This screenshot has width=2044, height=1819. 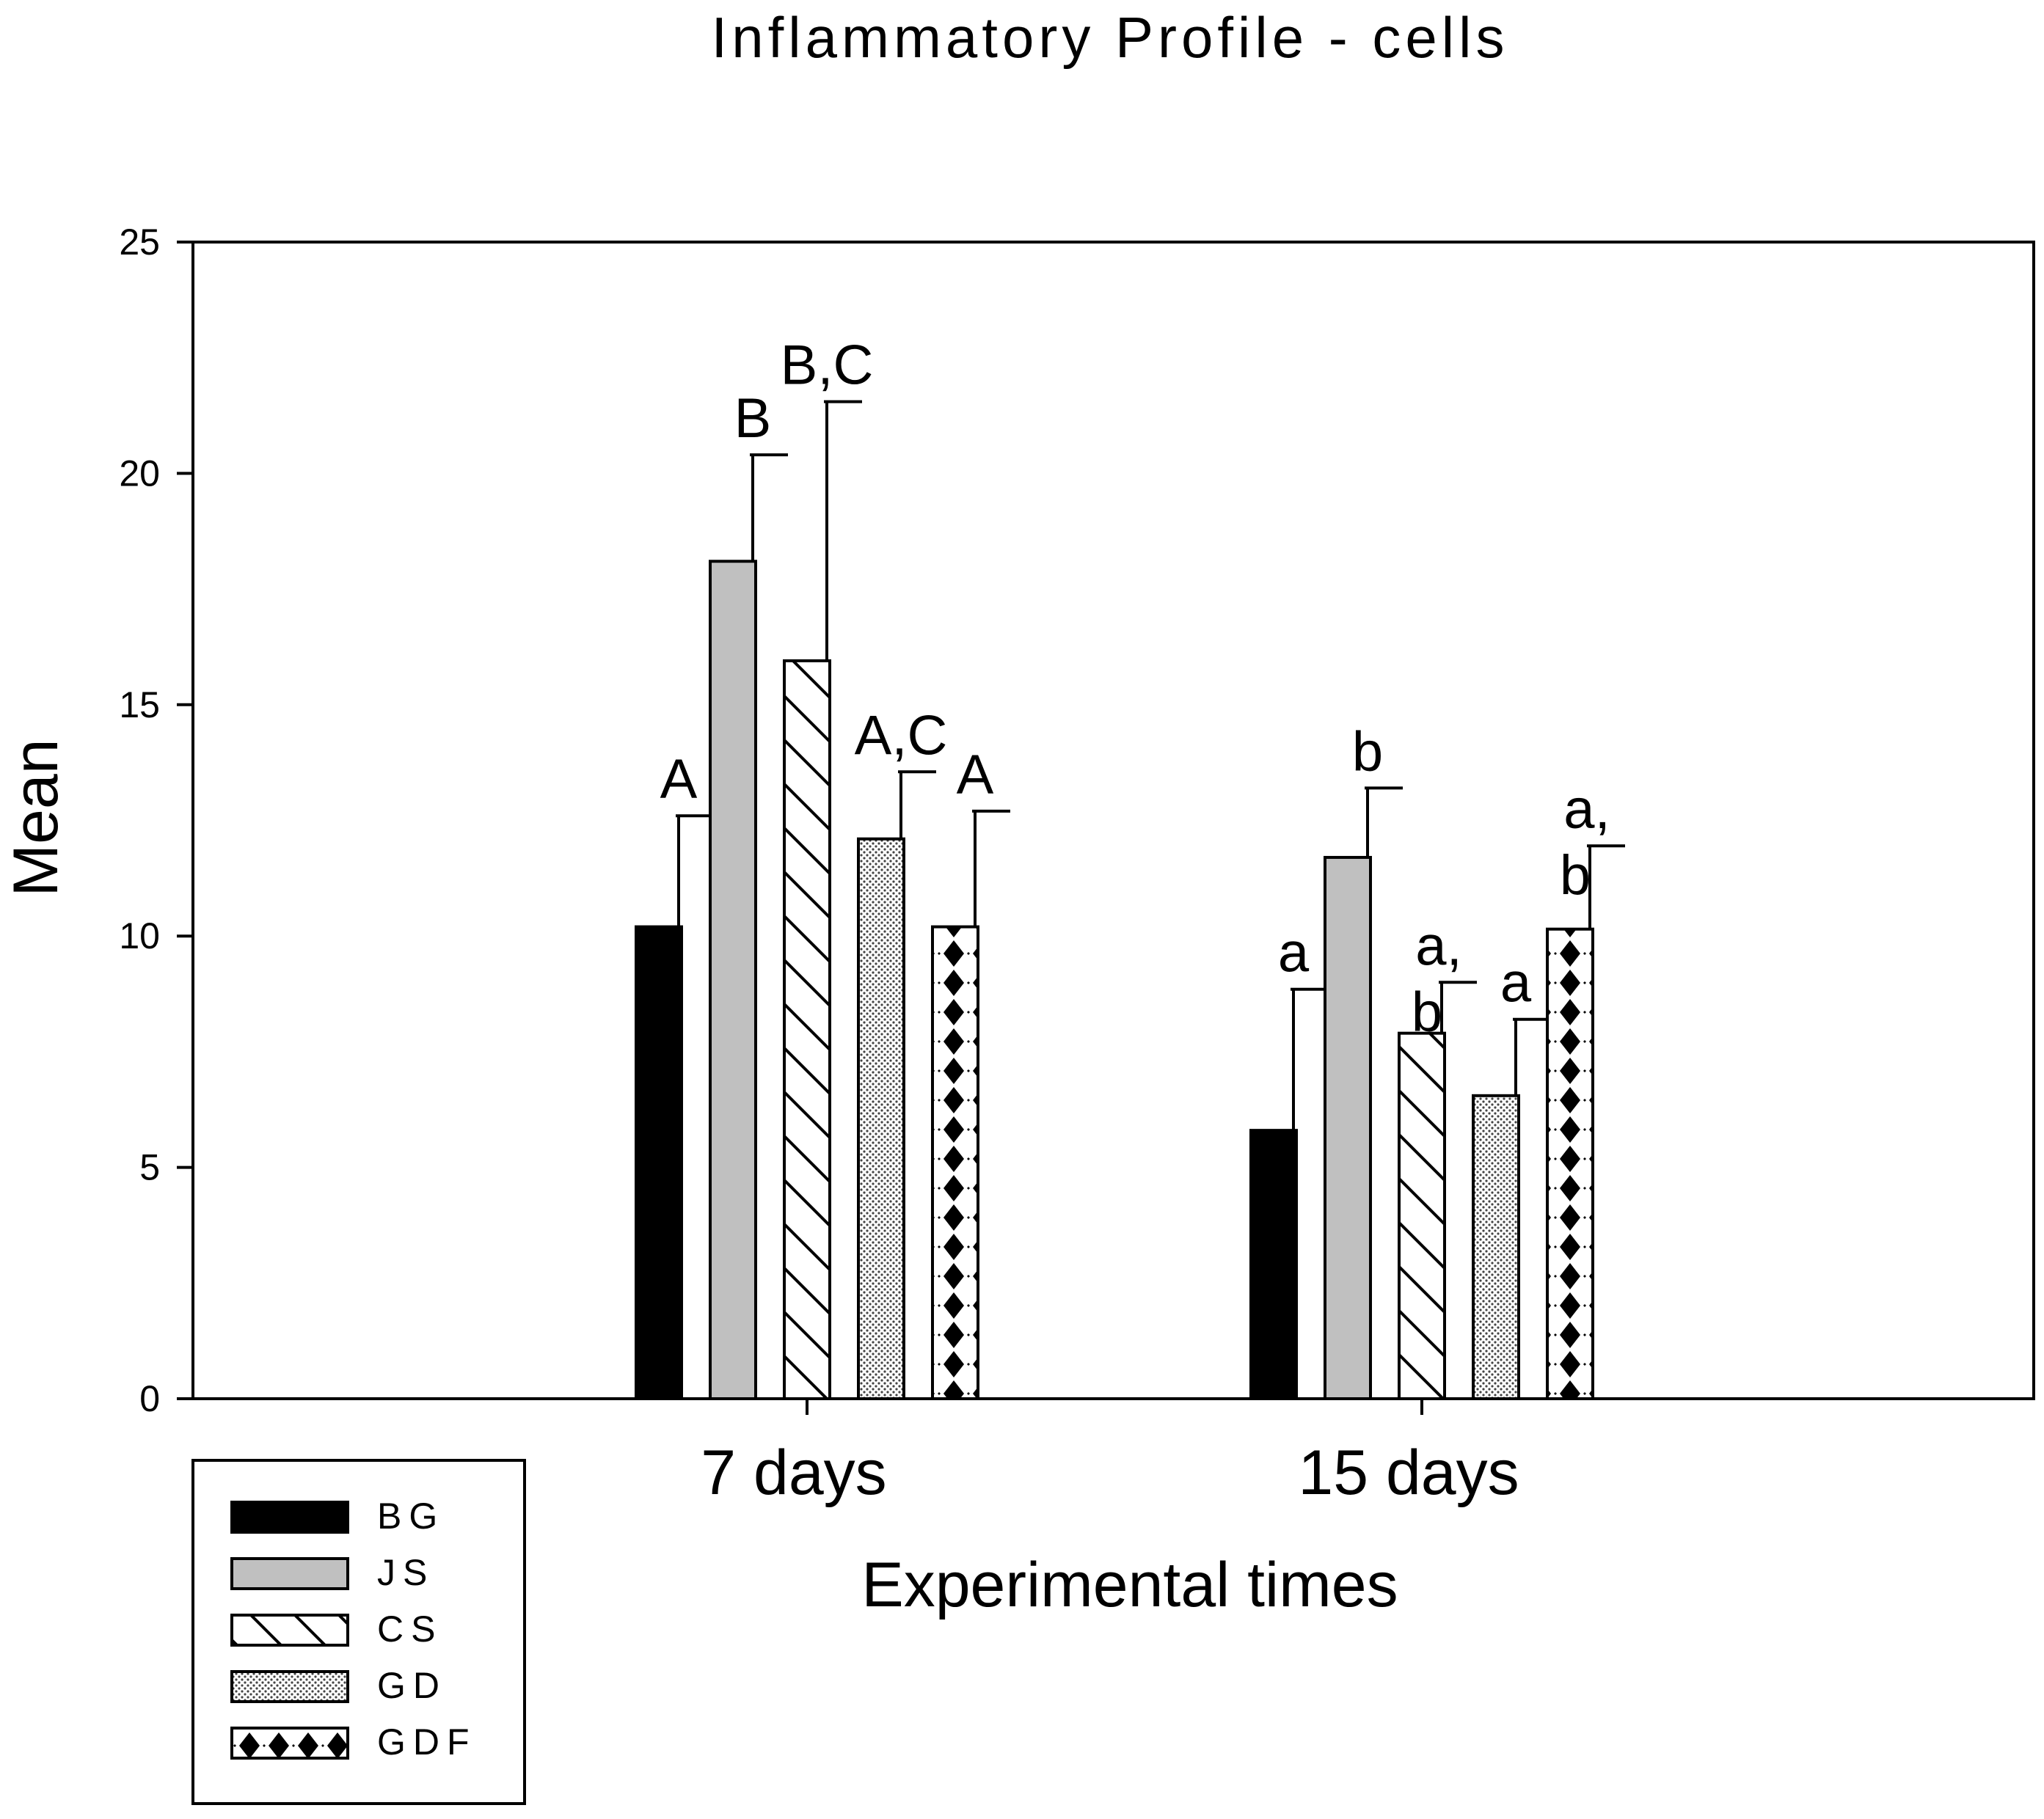 What do you see at coordinates (409, 1629) in the screenshot?
I see `legend-label: CS` at bounding box center [409, 1629].